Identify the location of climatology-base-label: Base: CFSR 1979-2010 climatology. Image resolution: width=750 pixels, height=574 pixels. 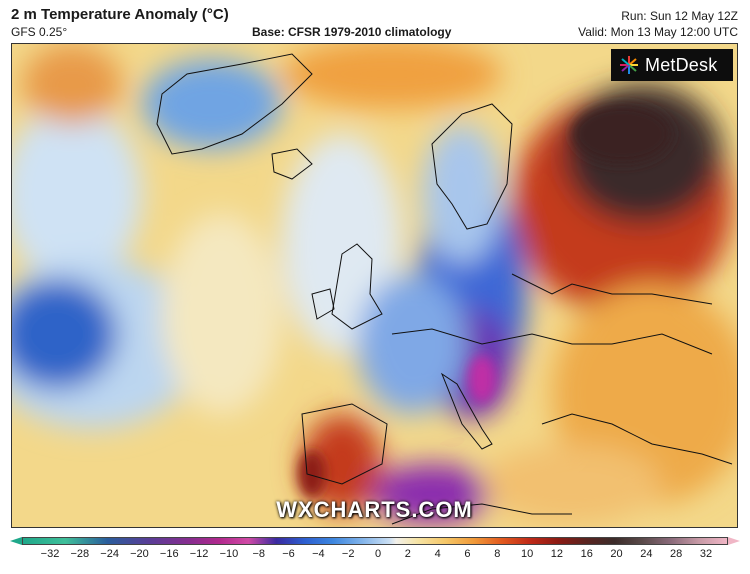
(352, 32).